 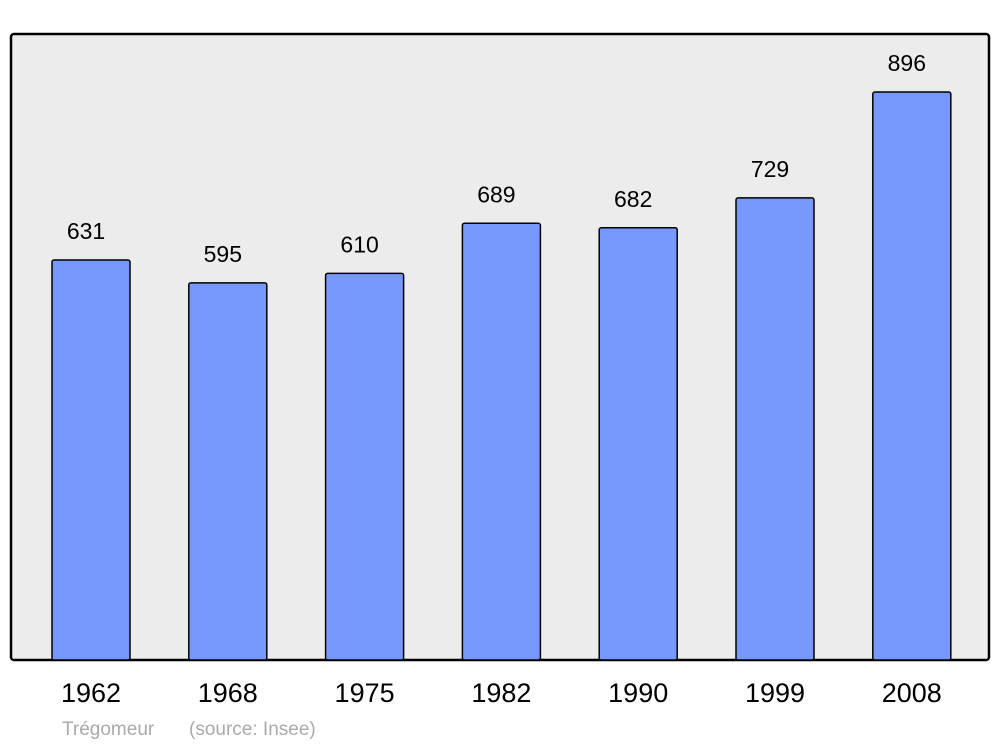 What do you see at coordinates (496, 194) in the screenshot?
I see `value-label: 689` at bounding box center [496, 194].